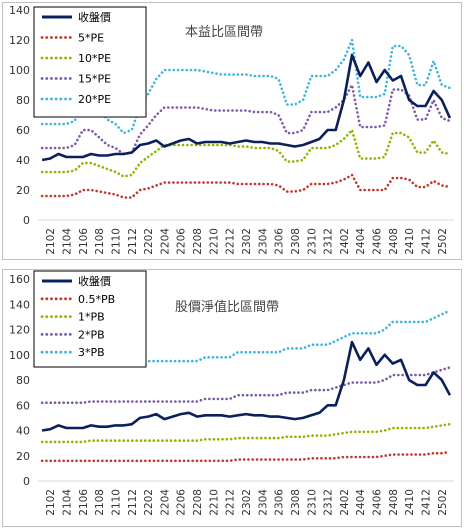 This screenshot has width=466, height=531. Describe the element at coordinates (91, 334) in the screenshot. I see `legend-label: 2*PB` at that location.